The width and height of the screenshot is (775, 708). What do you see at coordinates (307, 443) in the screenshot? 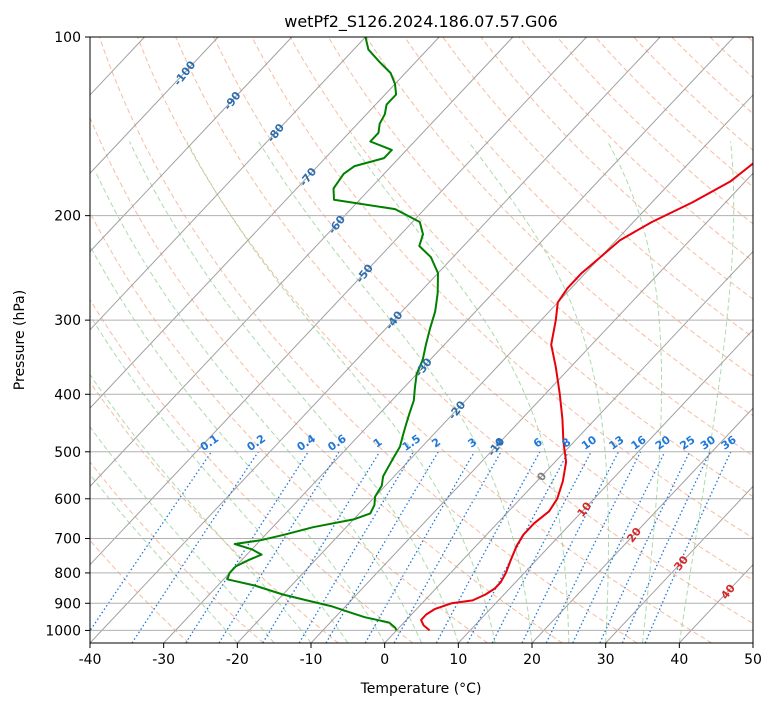
I see `mixing-ratio-label: 0.4` at bounding box center [307, 443].